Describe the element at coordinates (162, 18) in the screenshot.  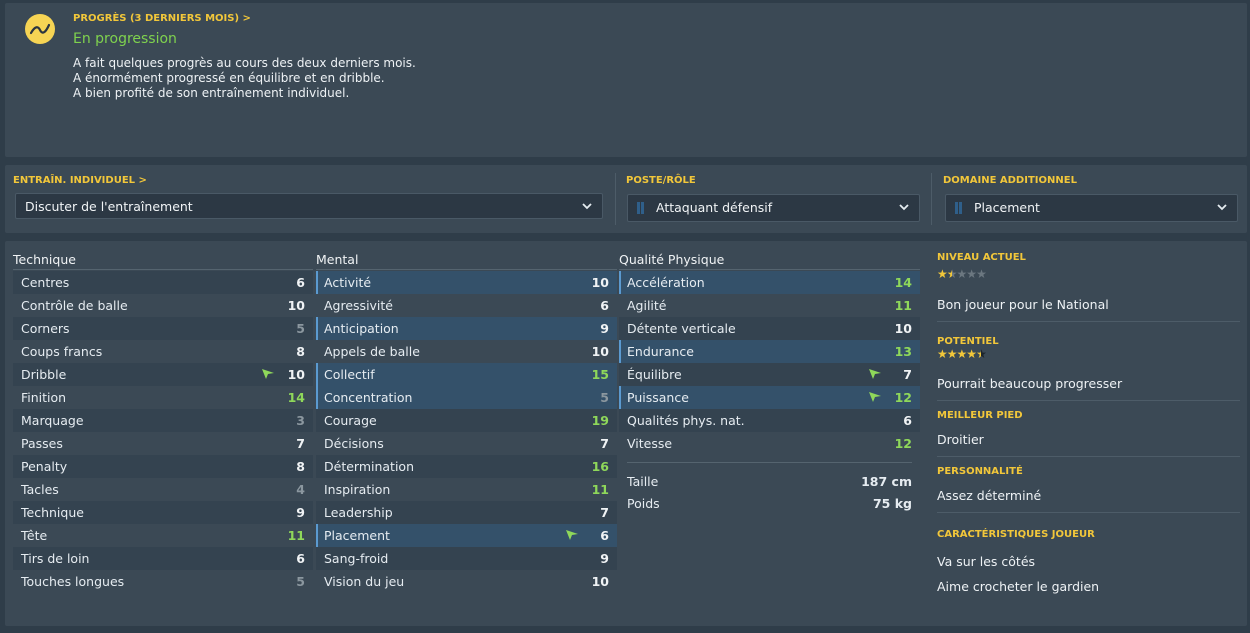
I see `progress-title: PROGRÈS (3 DERNIERS MOIS) >` at that location.